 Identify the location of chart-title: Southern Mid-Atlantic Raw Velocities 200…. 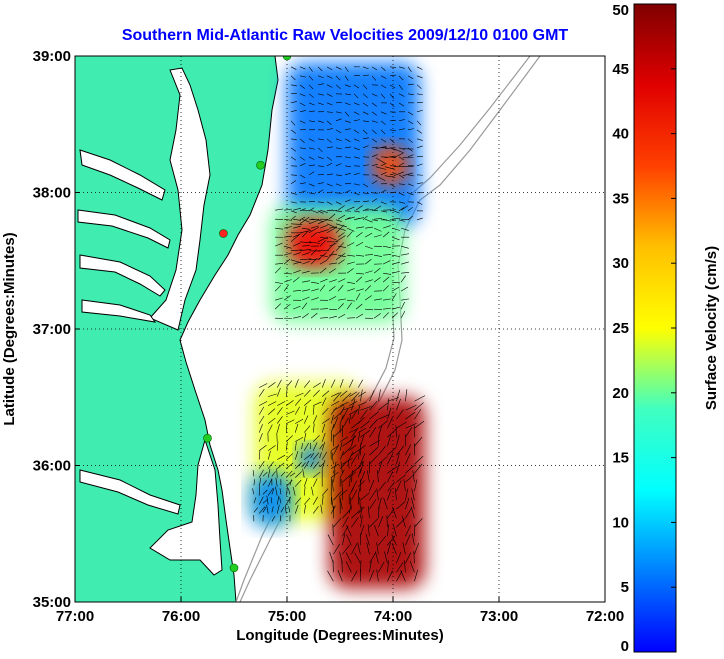
(345, 35).